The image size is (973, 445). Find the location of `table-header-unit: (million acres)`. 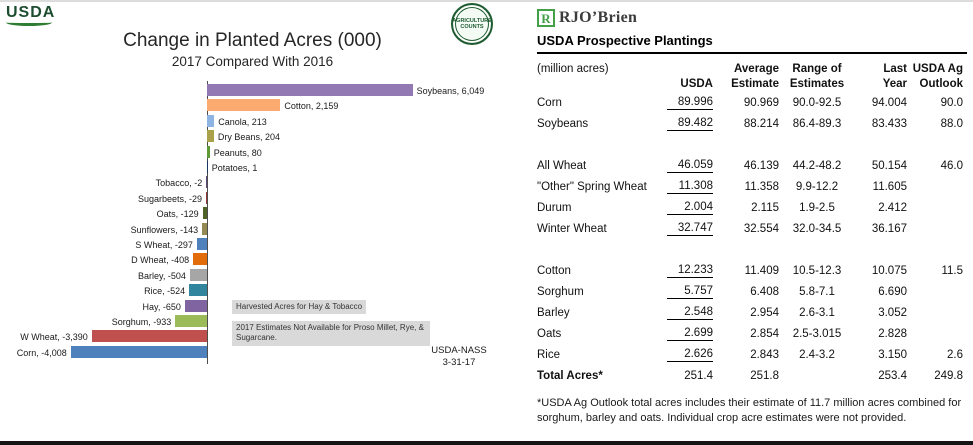

table-header-unit: (million acres) is located at coordinates (573, 69).